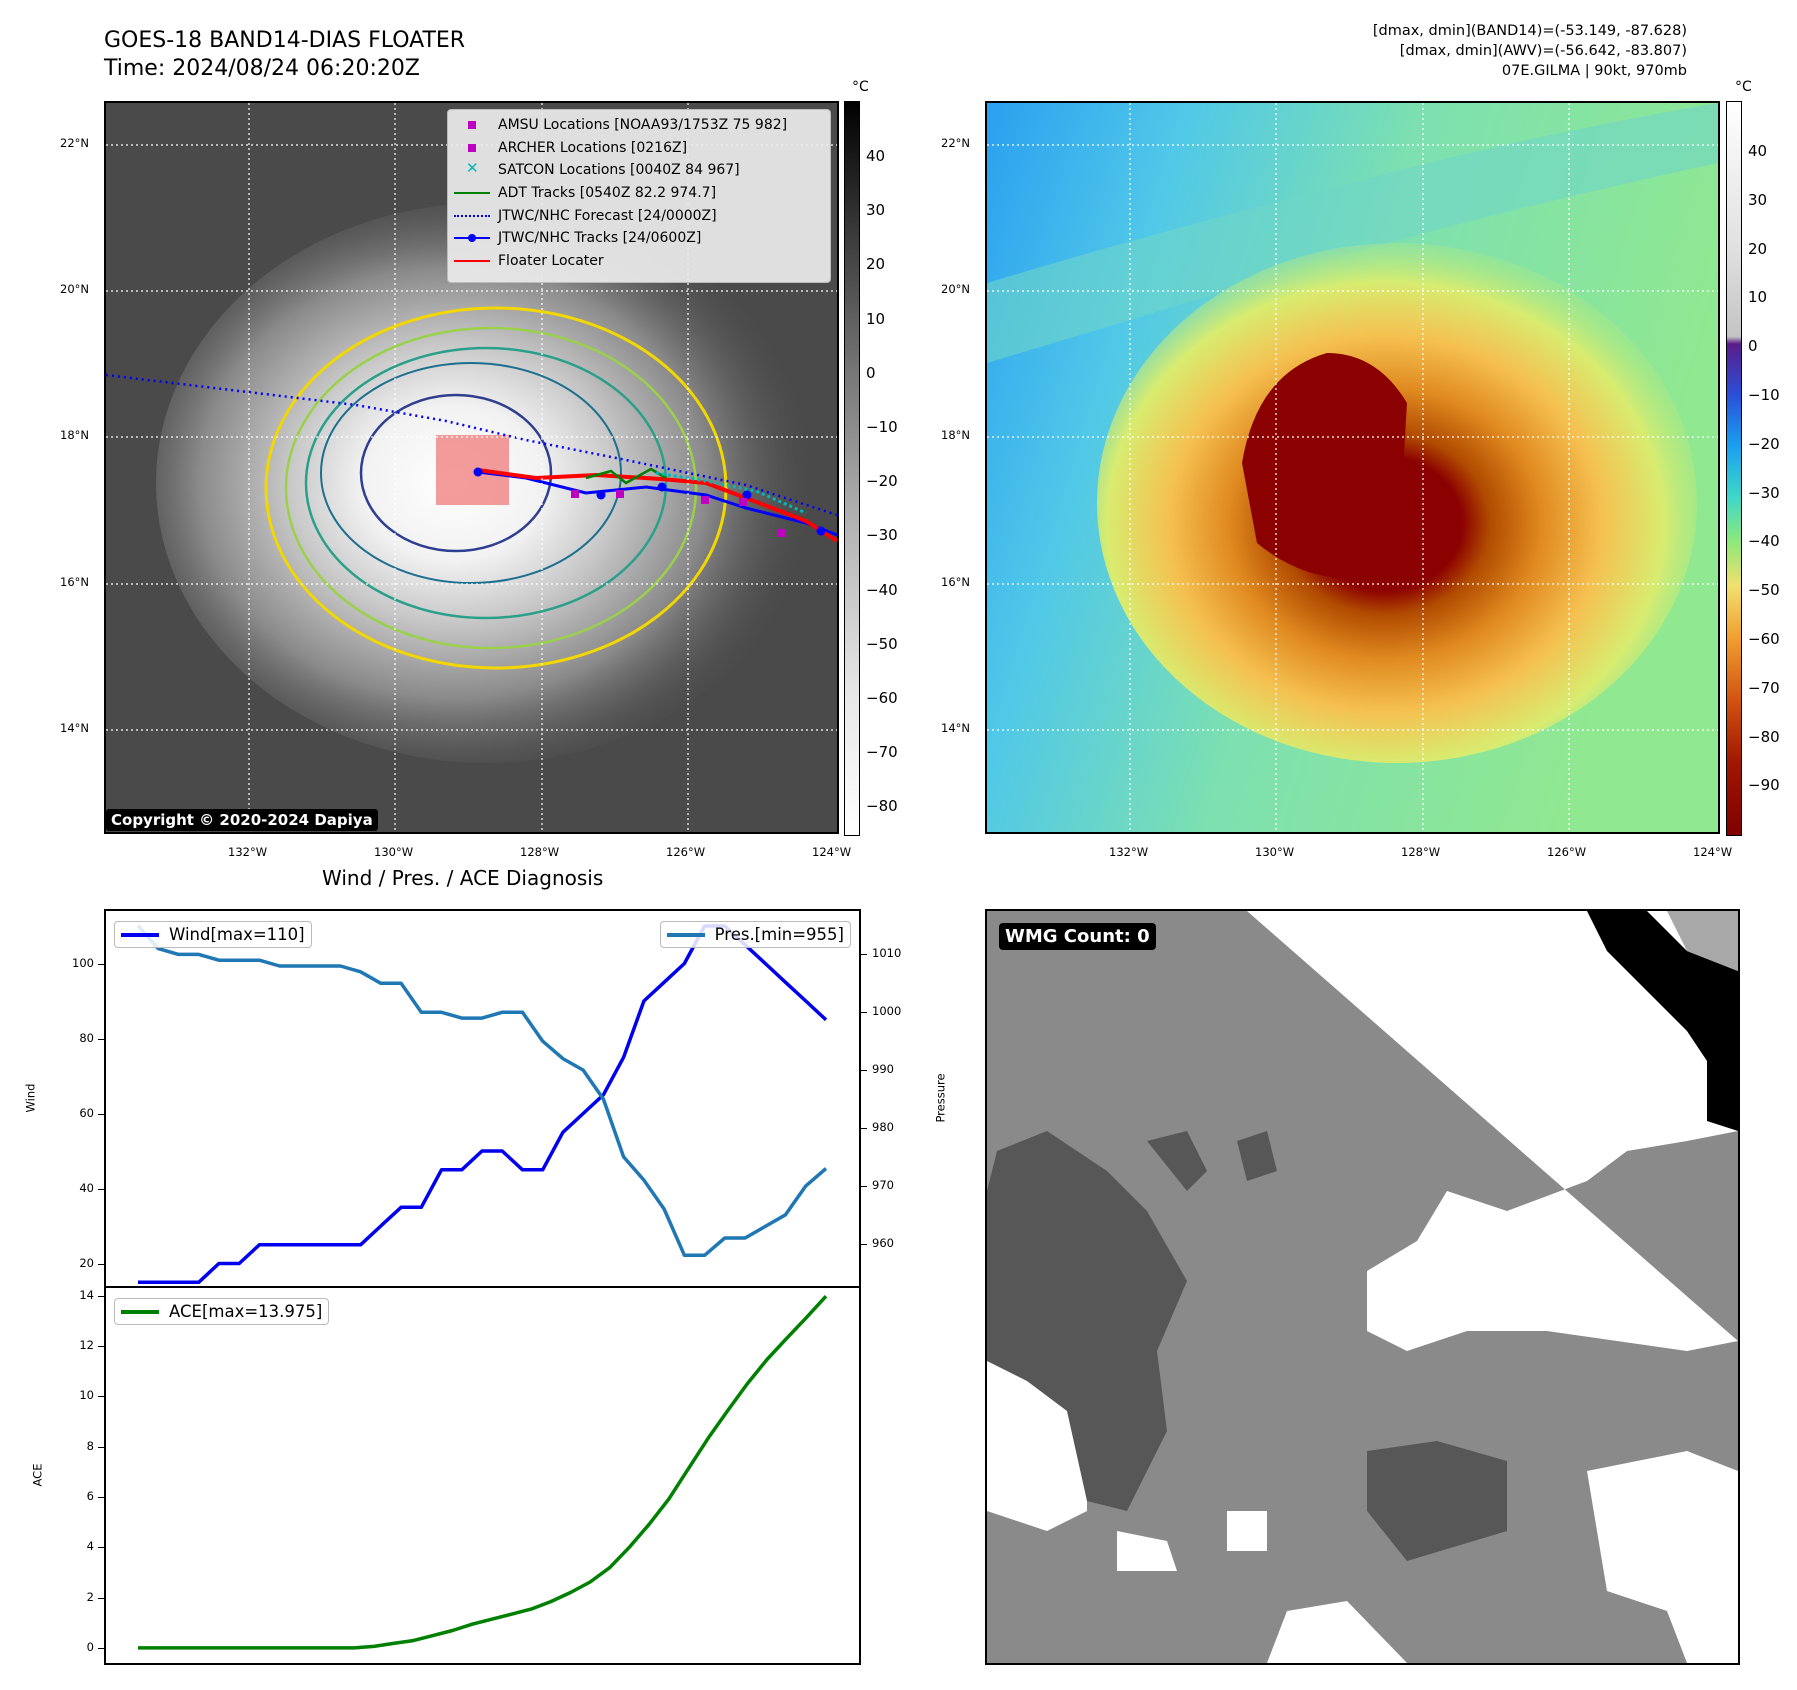 The image size is (1797, 1690). Describe the element at coordinates (1764, 590) in the screenshot. I see `awv-colorbar-tick: −50` at that location.